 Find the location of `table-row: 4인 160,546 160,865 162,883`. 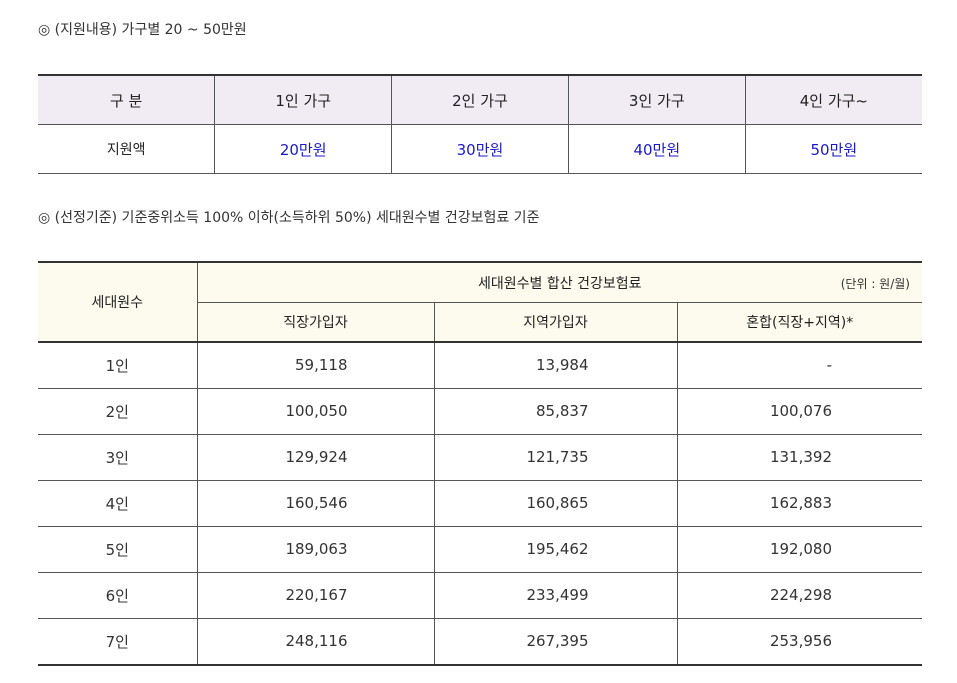

table-row: 4인 160,546 160,865 162,883 is located at coordinates (480, 503).